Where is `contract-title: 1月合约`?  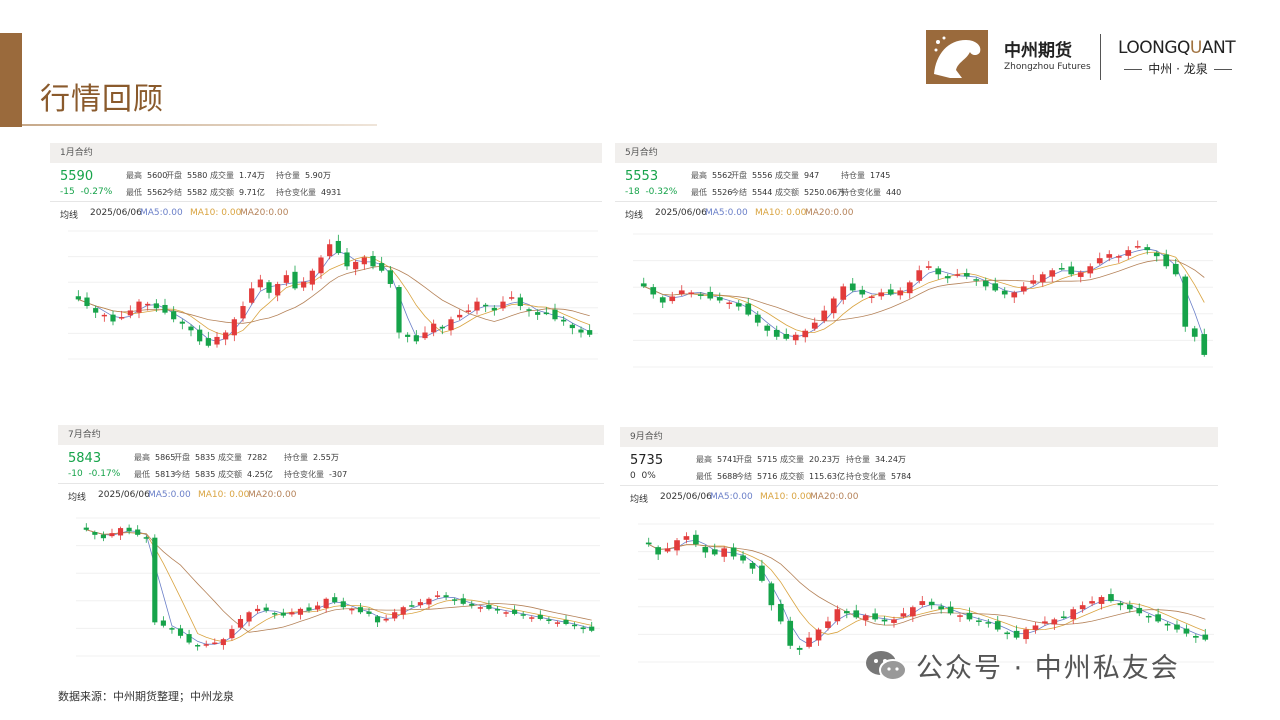
contract-title: 1月合约 is located at coordinates (326, 153).